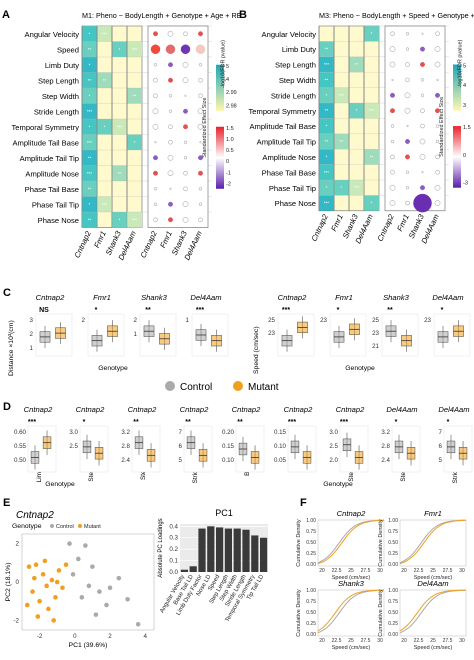 The width and height of the screenshot is (474, 660). I want to click on legend-tick: 0.5, so click(230, 151).